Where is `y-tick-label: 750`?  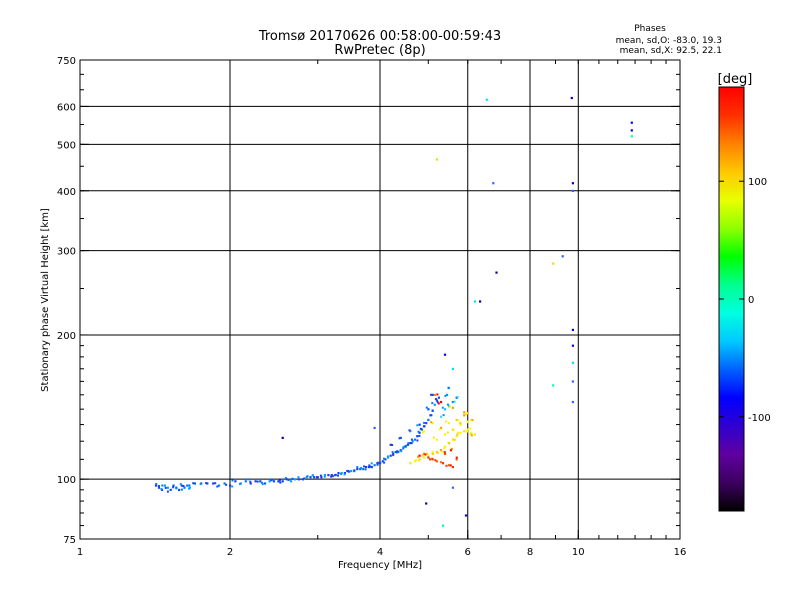
y-tick-label: 750 is located at coordinates (66, 61).